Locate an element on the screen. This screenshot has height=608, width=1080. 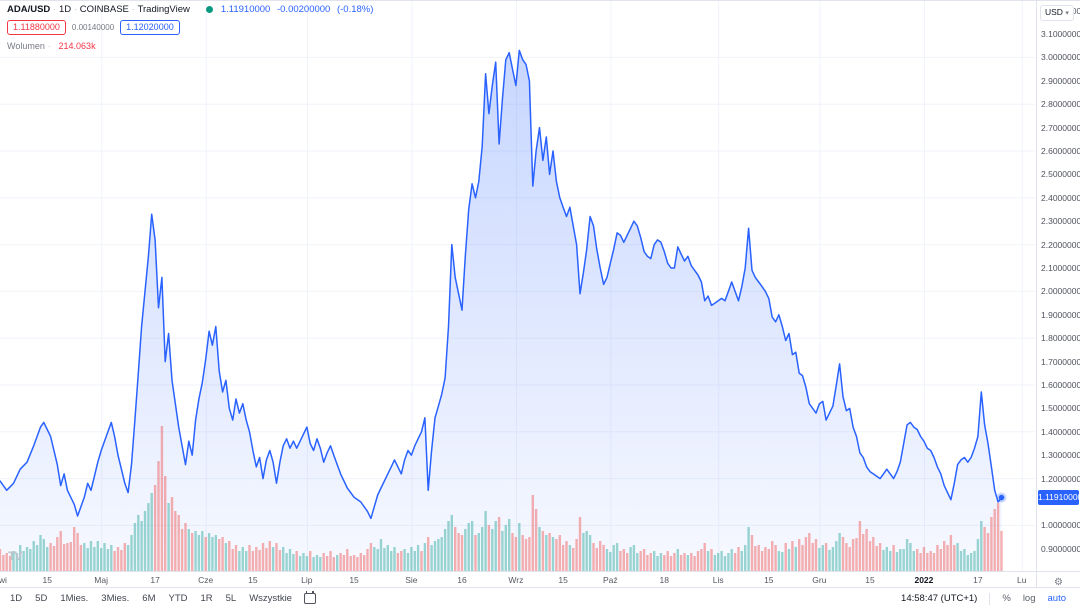
buy-price-button: 1.12020000 is located at coordinates (150, 27).